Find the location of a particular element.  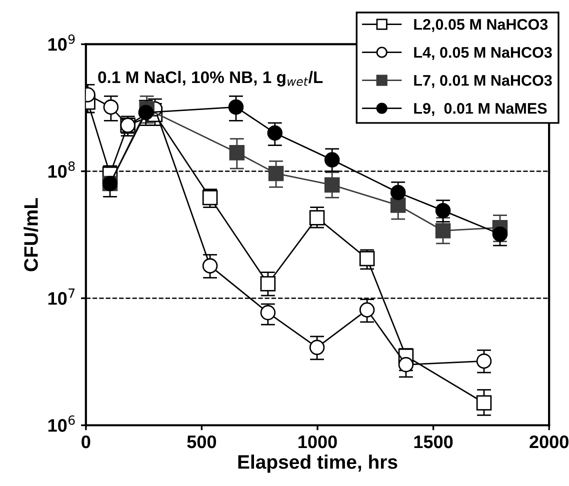

x-tick-label: 1000 is located at coordinates (317, 441).